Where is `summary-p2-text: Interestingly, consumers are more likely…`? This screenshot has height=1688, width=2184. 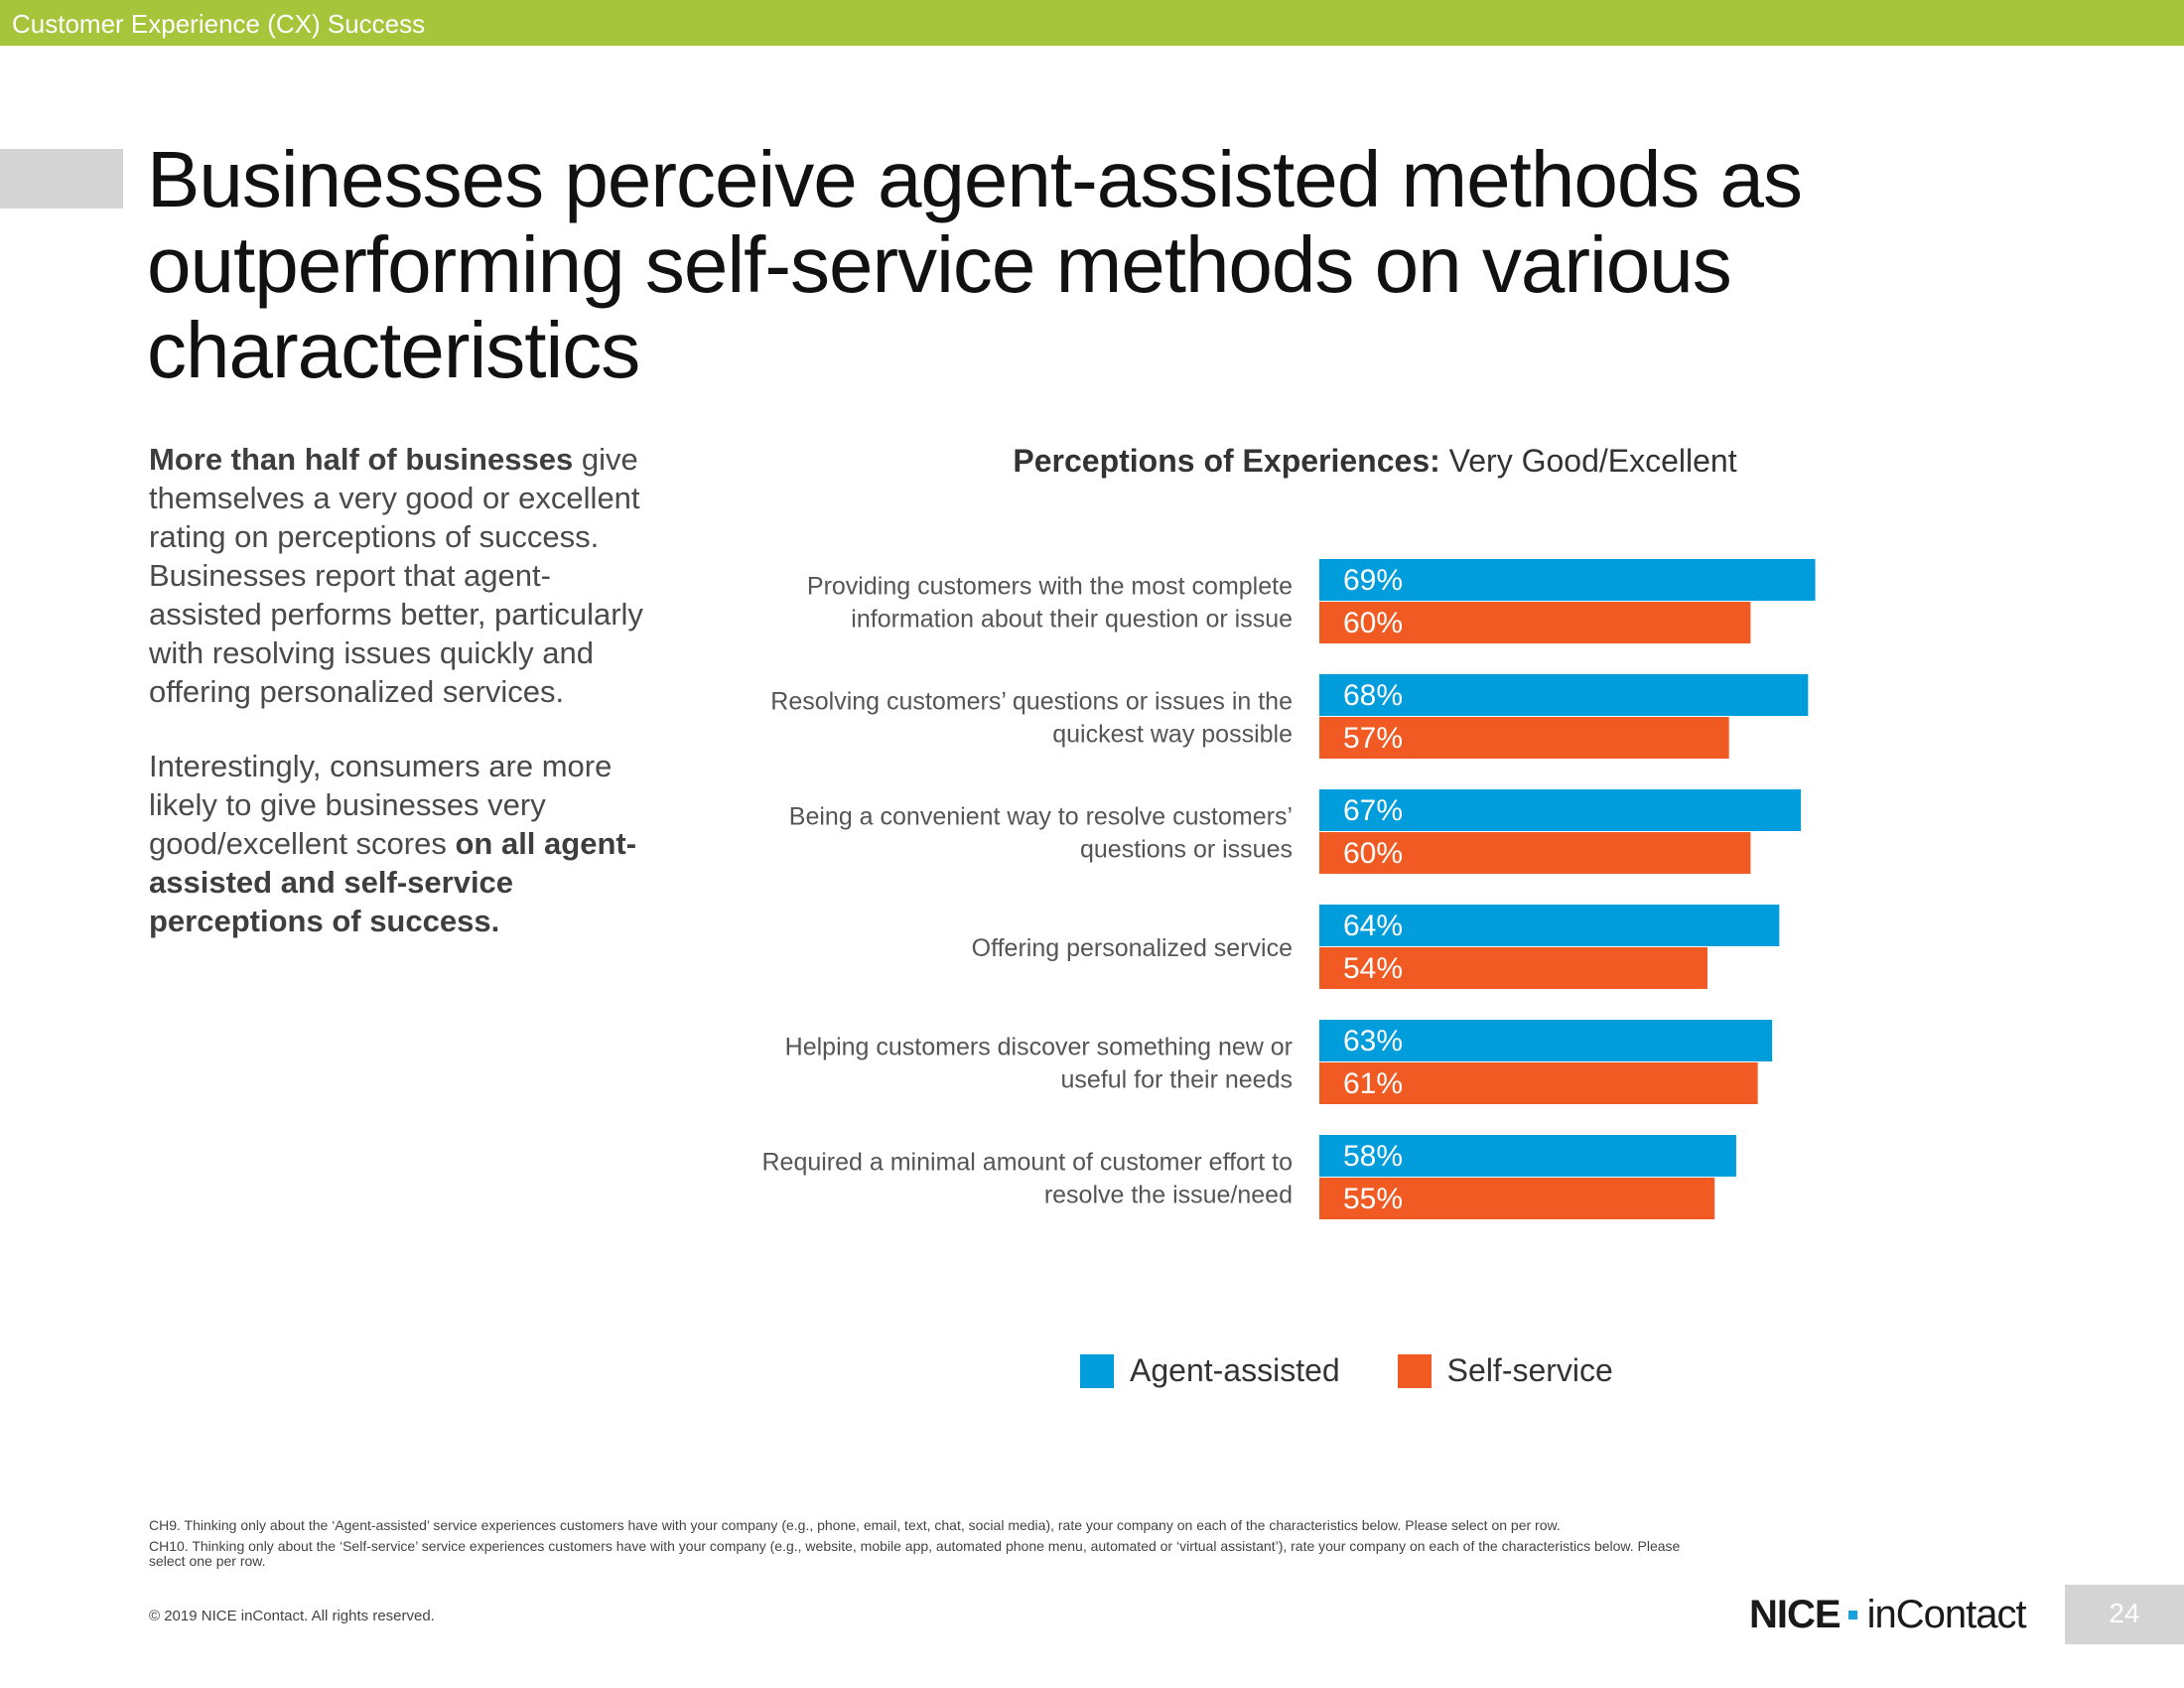
summary-p2-text: Interestingly, consumers are more likely… is located at coordinates (381, 805).